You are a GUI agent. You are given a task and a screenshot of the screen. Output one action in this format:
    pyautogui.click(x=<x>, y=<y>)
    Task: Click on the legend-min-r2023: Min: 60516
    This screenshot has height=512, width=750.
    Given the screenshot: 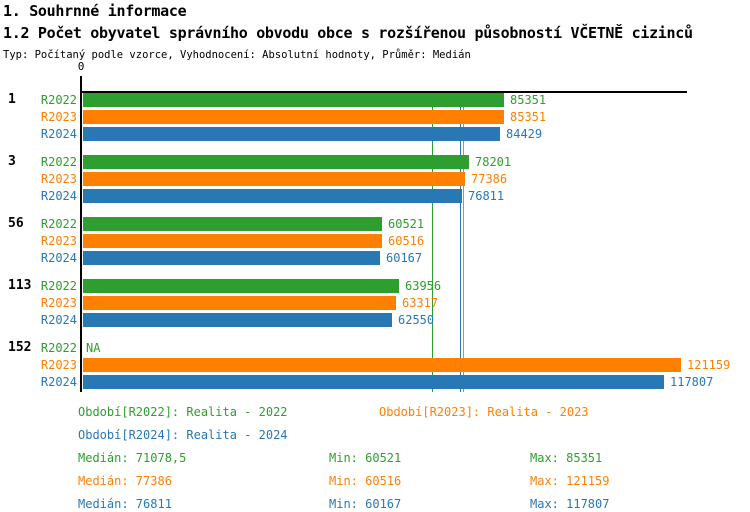 What is the action you would take?
    pyautogui.click(x=365, y=481)
    